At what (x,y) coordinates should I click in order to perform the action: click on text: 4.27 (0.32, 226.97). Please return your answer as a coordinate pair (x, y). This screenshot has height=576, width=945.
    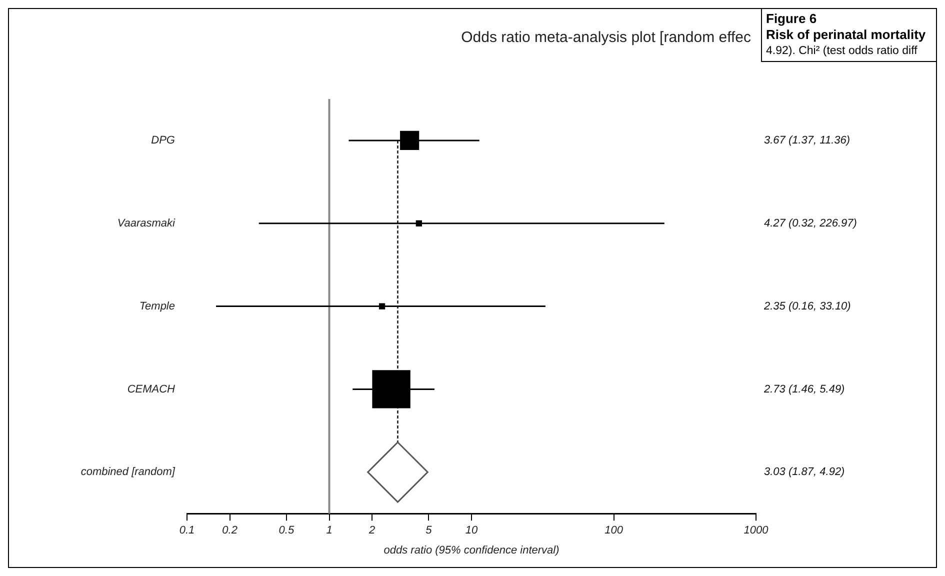
    Looking at the image, I should click on (811, 223).